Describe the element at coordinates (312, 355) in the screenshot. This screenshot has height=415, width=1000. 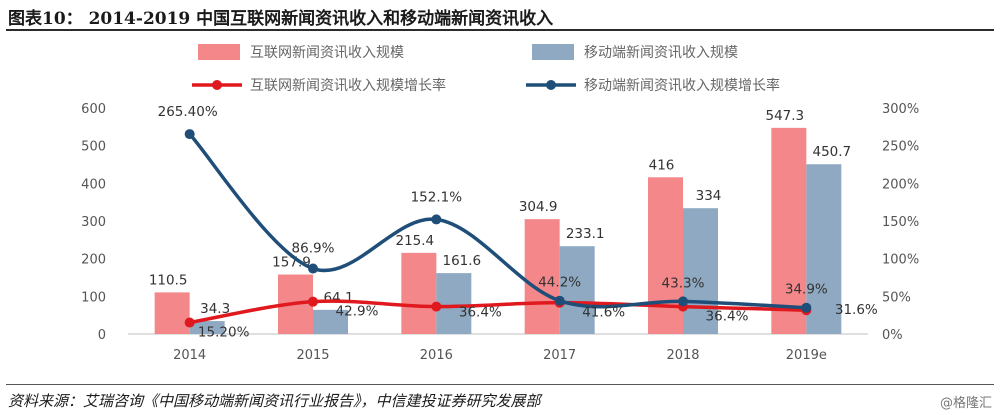
I see `x-tick-label: 2015` at that location.